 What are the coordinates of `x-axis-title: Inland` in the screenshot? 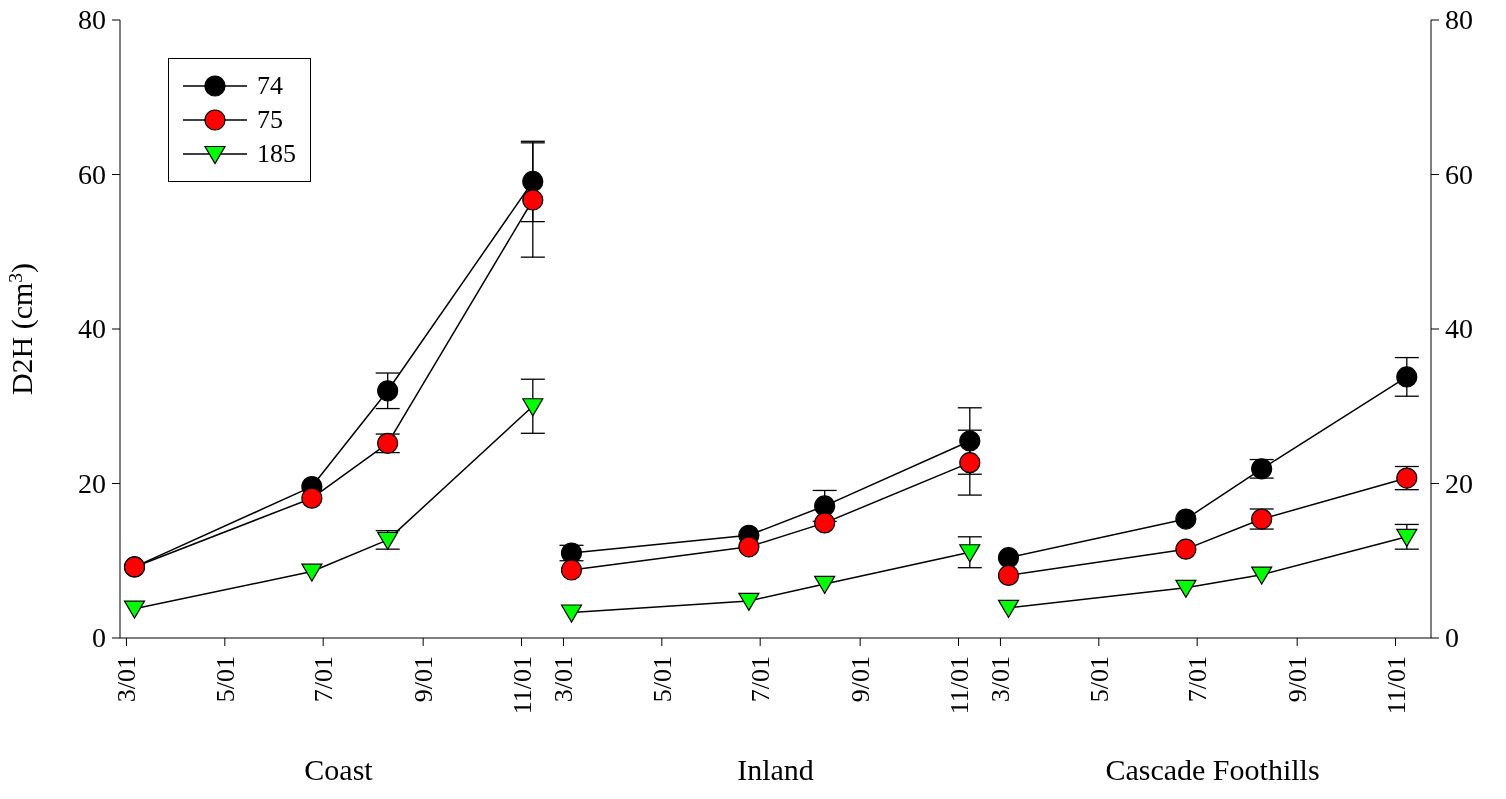 It's located at (775, 769).